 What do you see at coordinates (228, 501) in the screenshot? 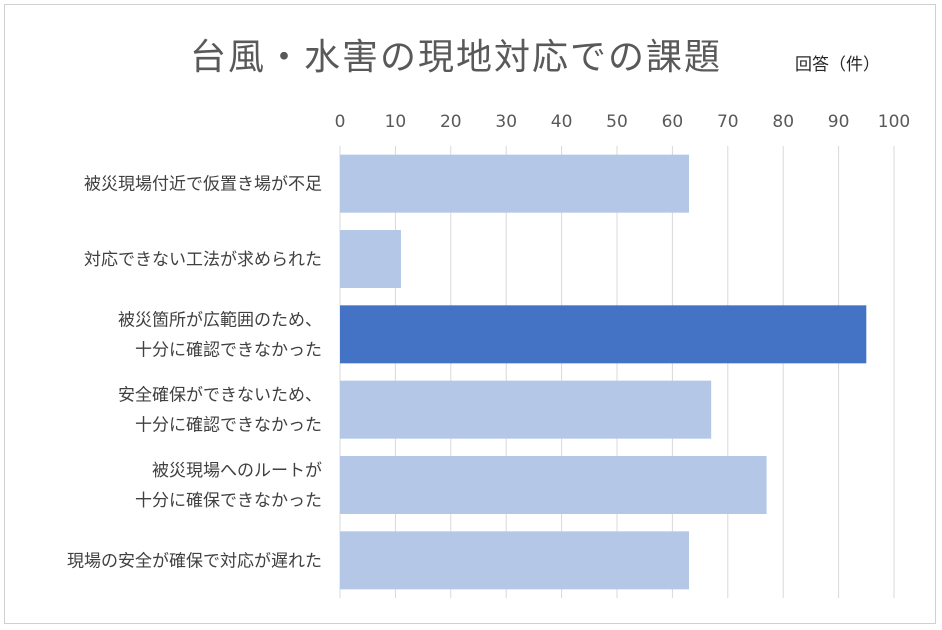
I see `category-label: 十分に確保できなかった` at bounding box center [228, 501].